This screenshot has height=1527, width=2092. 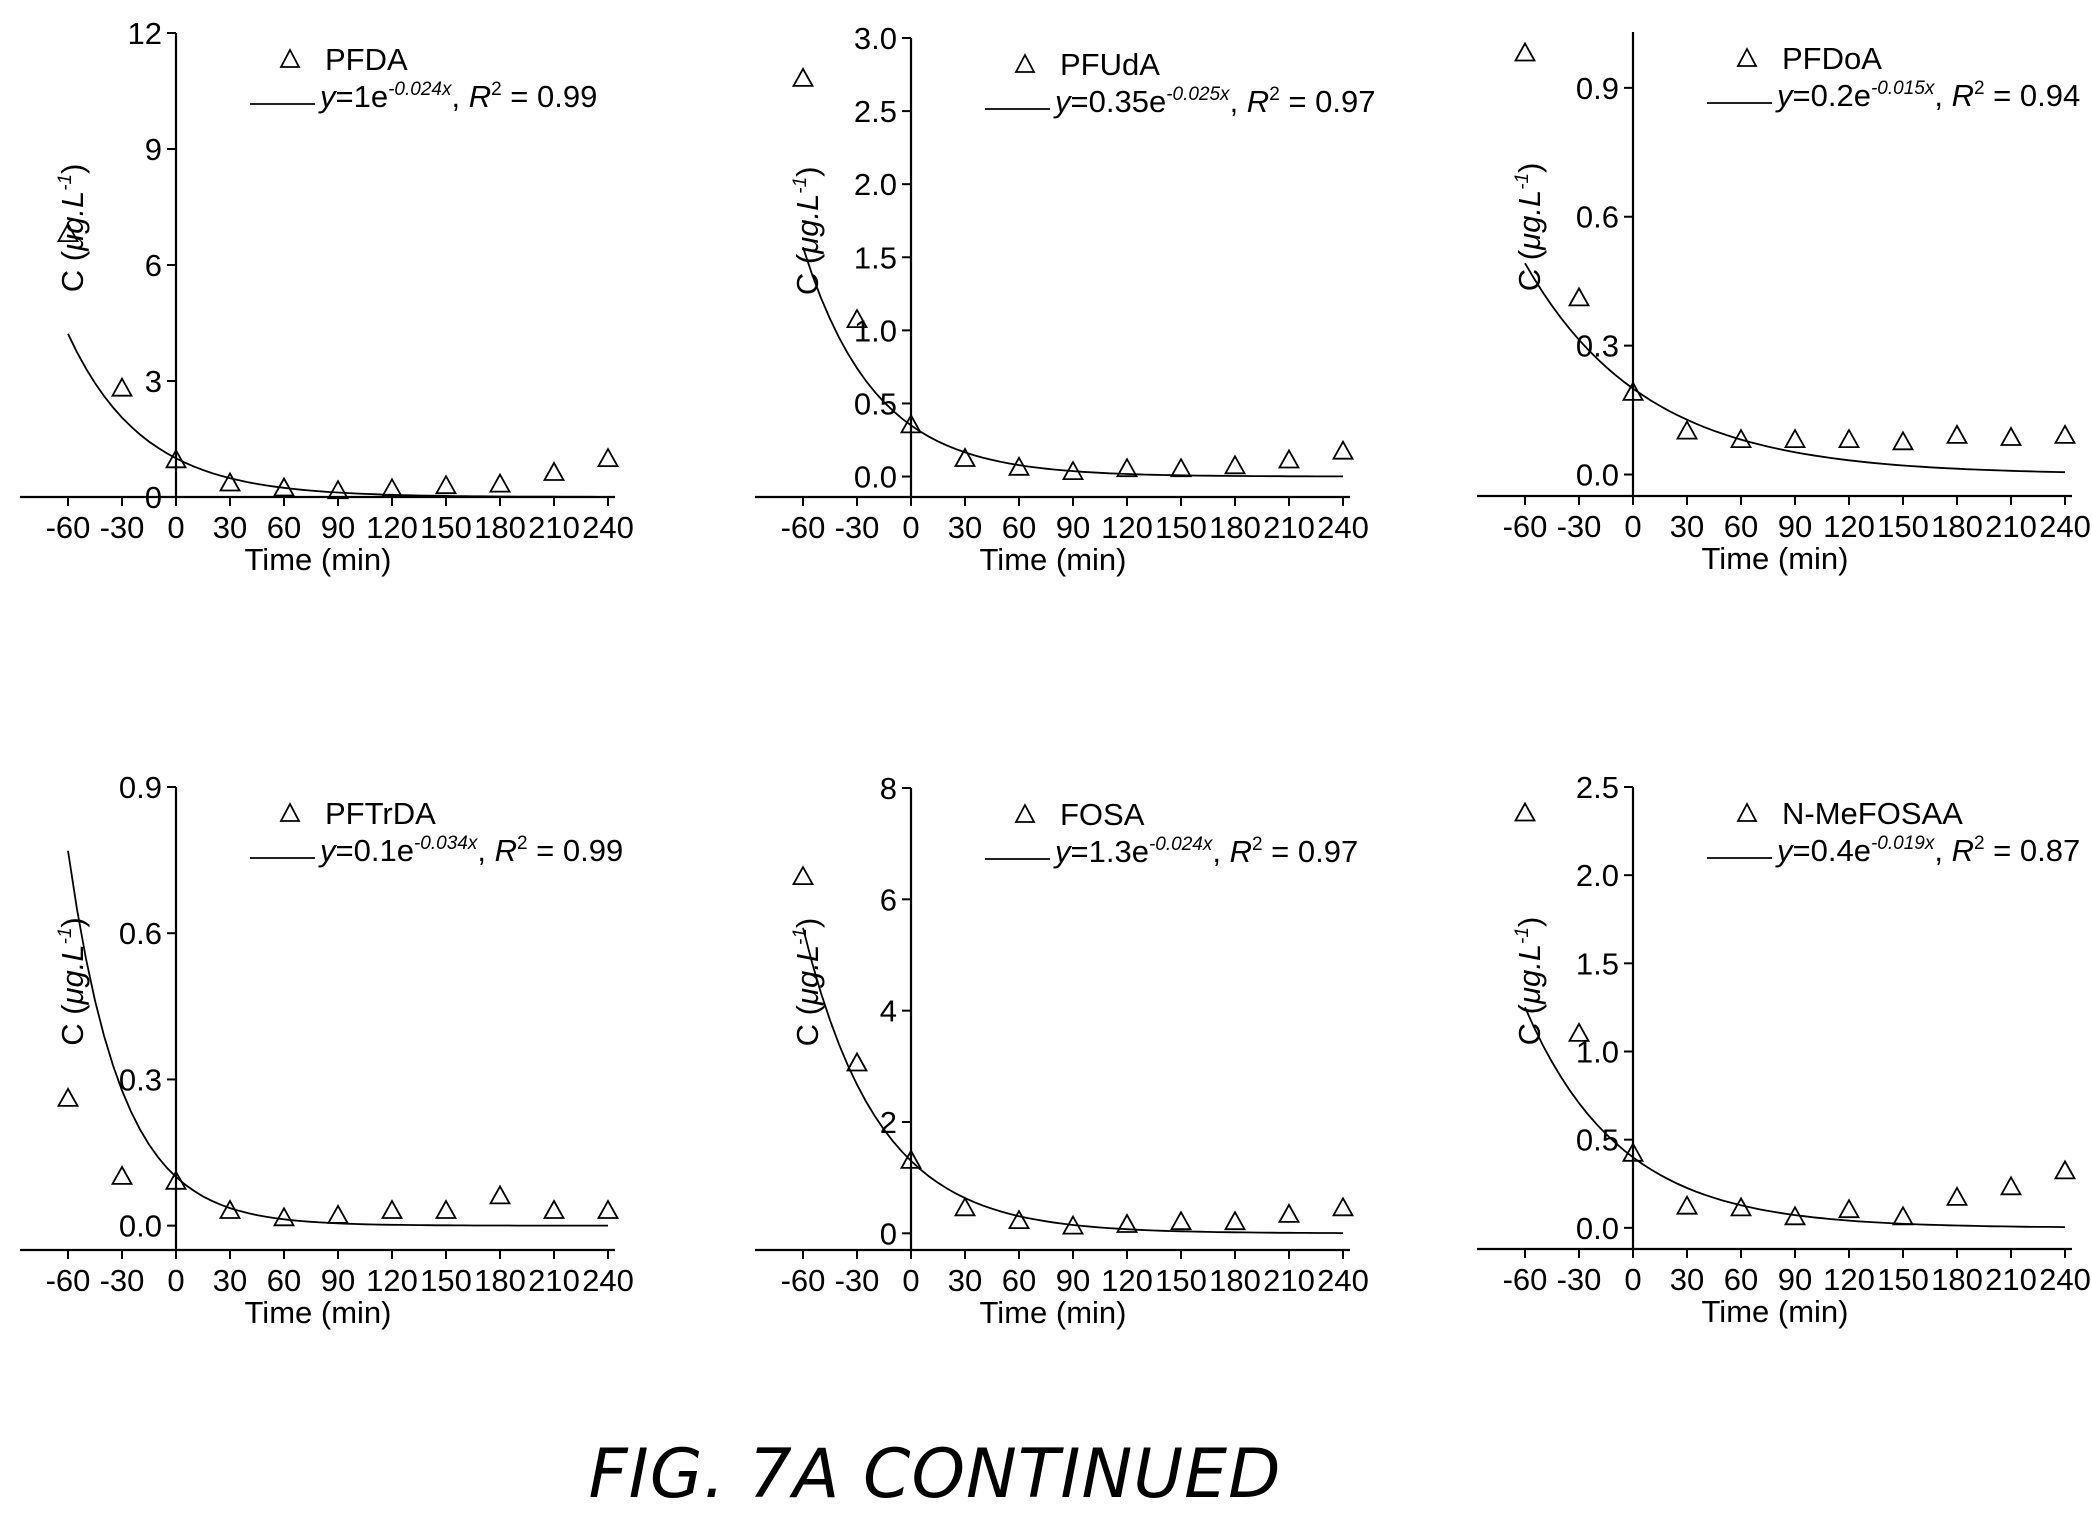 What do you see at coordinates (1872, 813) in the screenshot?
I see `legend-series-name: N-MeFOSAA` at bounding box center [1872, 813].